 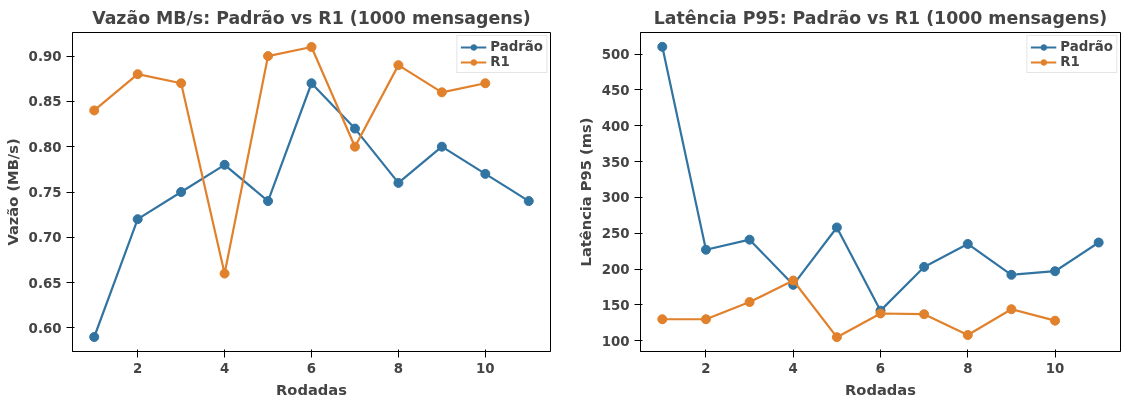 I want to click on y-axis-title: Vazão (MB/s), so click(x=12, y=192).